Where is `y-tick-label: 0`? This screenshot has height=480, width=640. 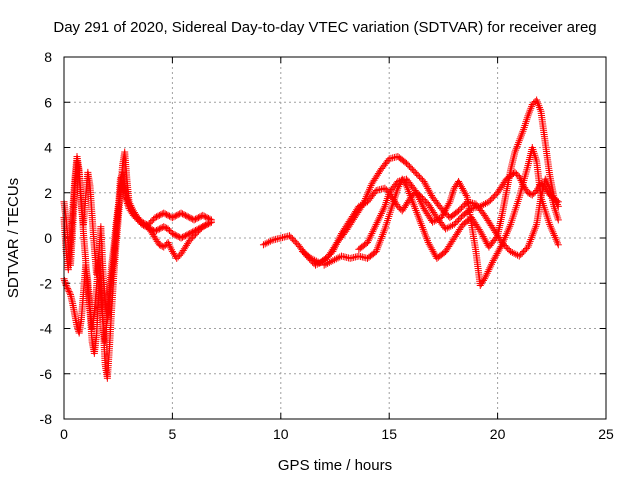
y-tick-label: 0 is located at coordinates (48, 238).